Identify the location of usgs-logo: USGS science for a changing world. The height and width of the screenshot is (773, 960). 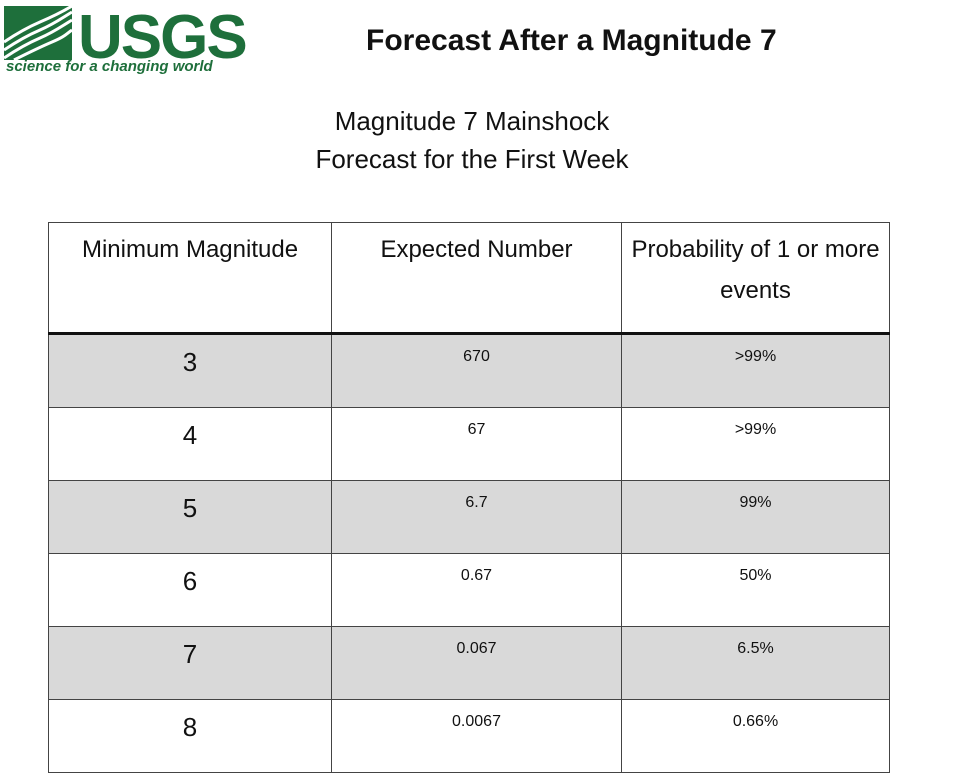
(126, 40).